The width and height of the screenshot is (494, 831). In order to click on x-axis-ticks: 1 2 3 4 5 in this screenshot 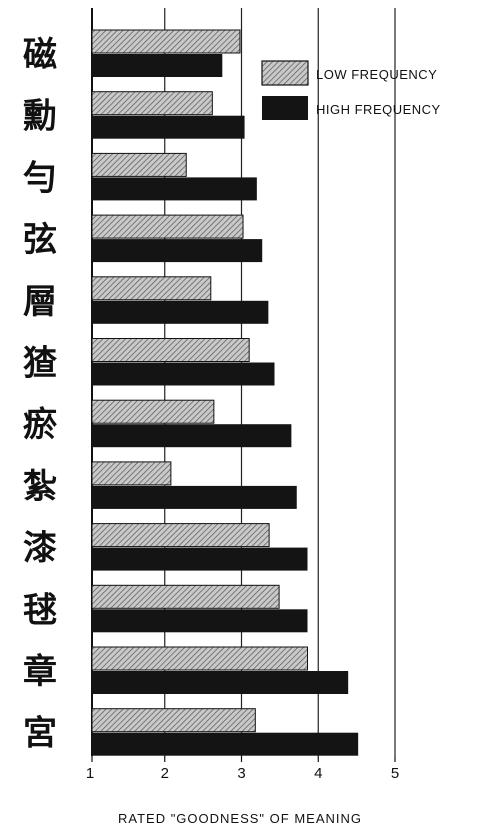, I will do `click(242, 769)`.